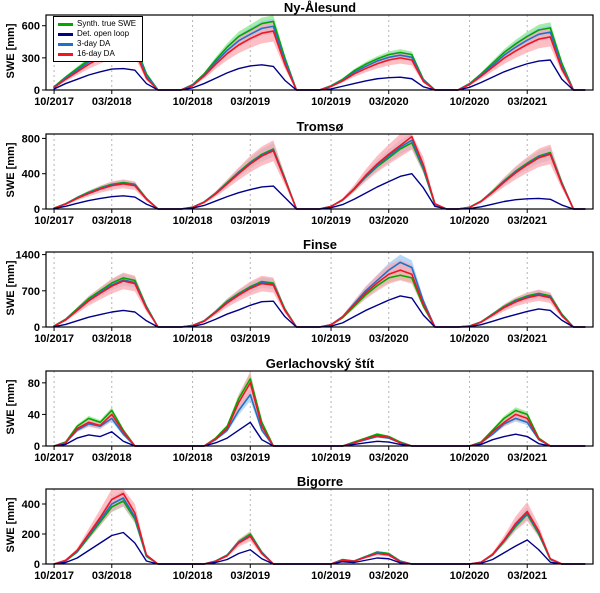 This screenshot has height=593, width=600. What do you see at coordinates (31, 27) in the screenshot?
I see `svg-text: 600` at bounding box center [31, 27].